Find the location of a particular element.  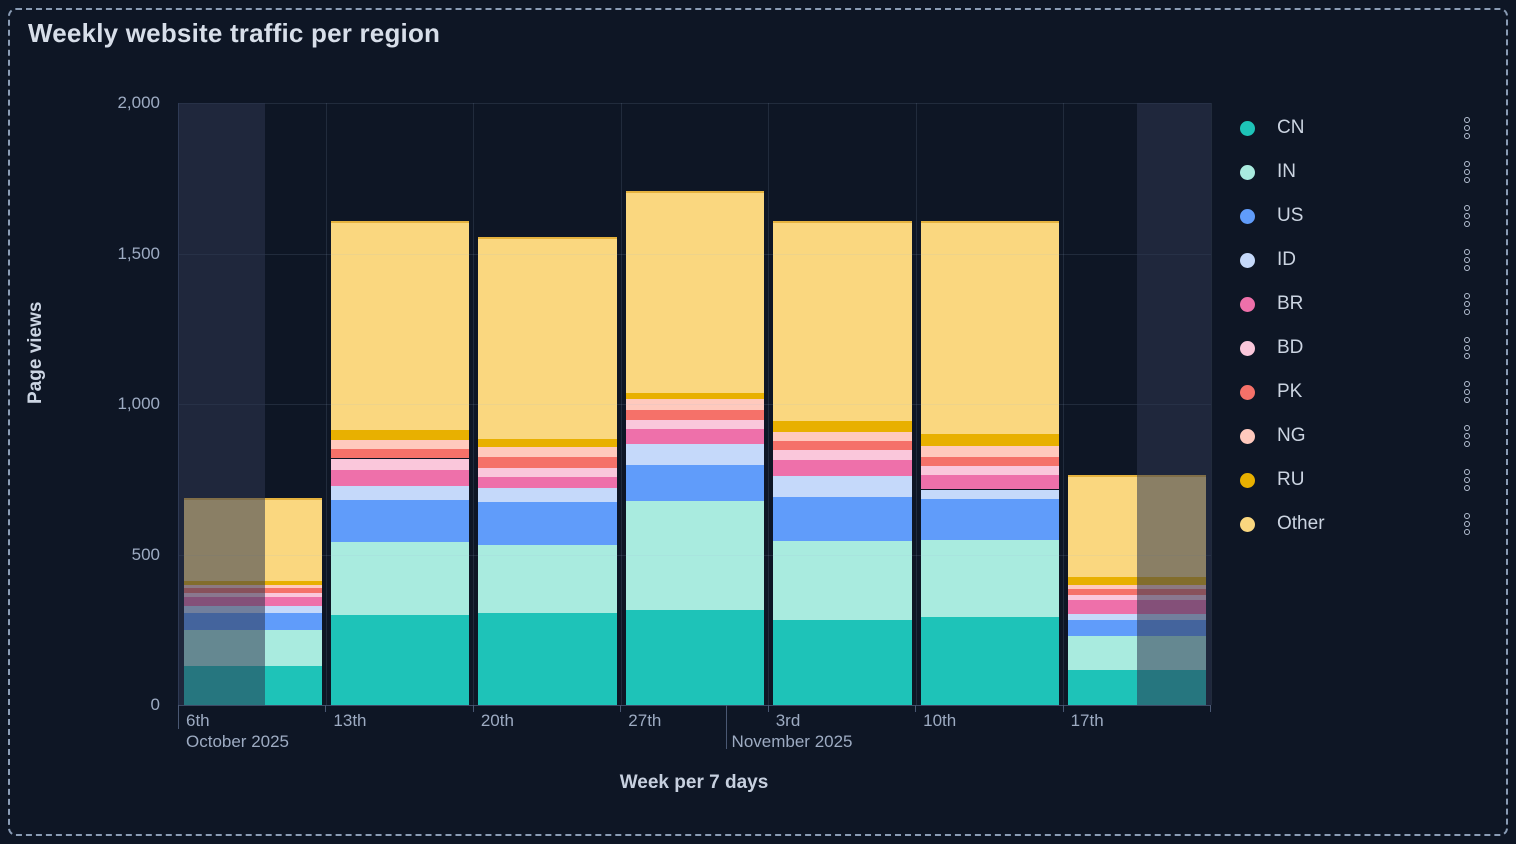

legend-item-label: CN is located at coordinates (1291, 127).